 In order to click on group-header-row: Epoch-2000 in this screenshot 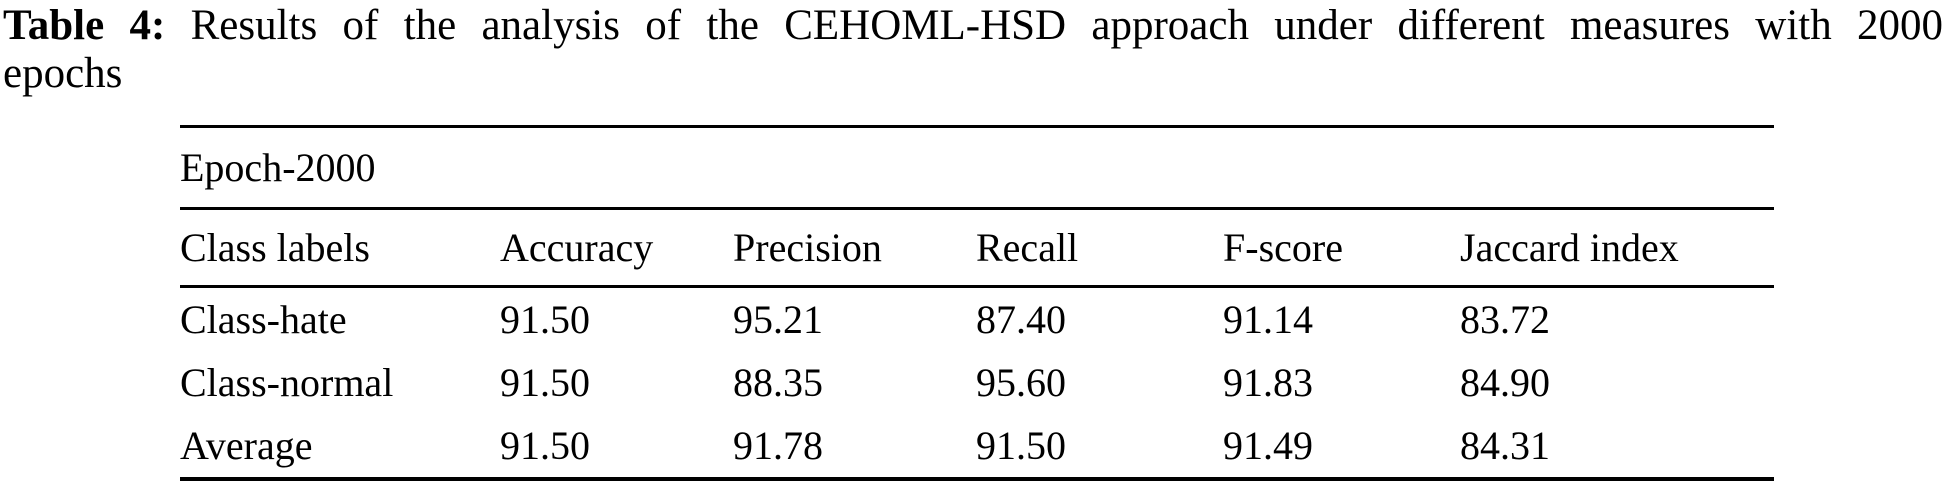, I will do `click(977, 168)`.